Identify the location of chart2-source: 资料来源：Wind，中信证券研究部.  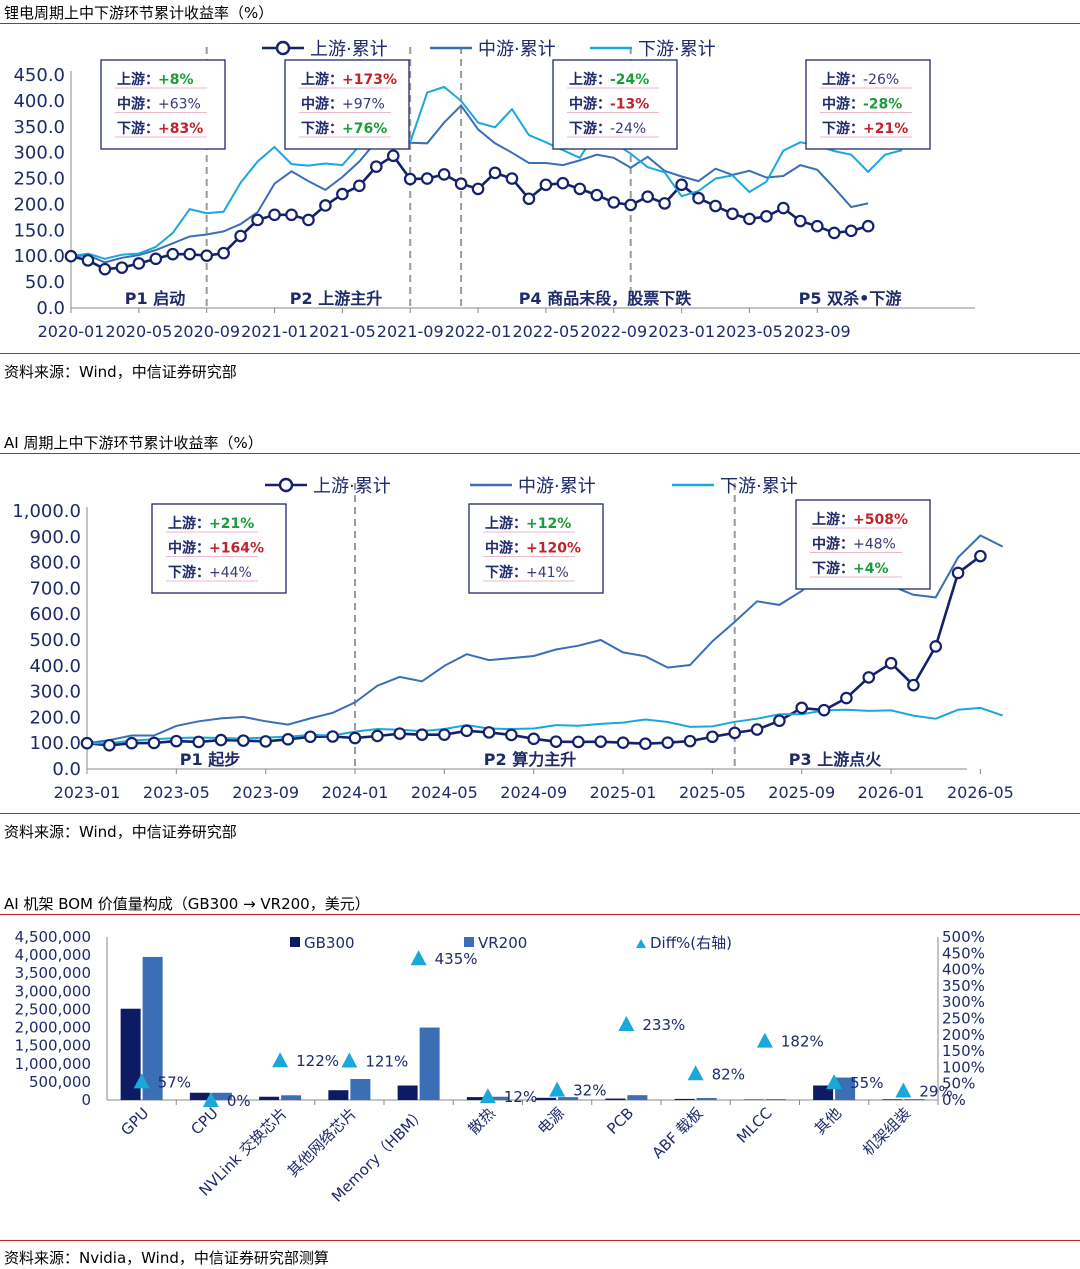
(120, 832).